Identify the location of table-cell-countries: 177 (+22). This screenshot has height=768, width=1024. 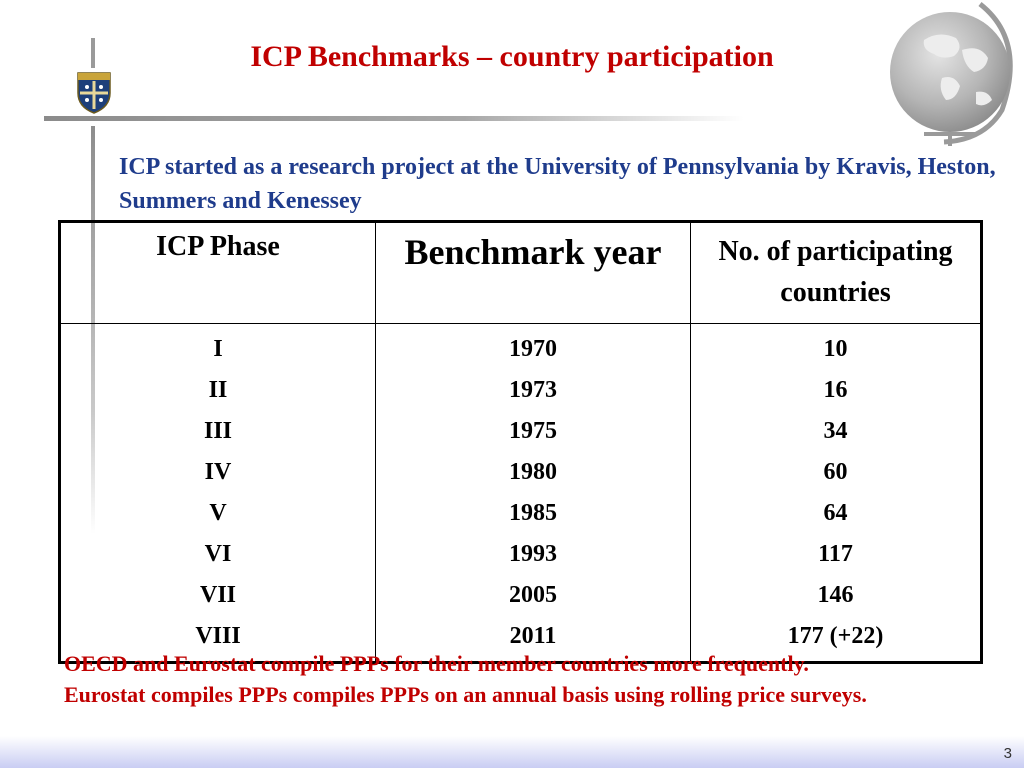
(835, 636).